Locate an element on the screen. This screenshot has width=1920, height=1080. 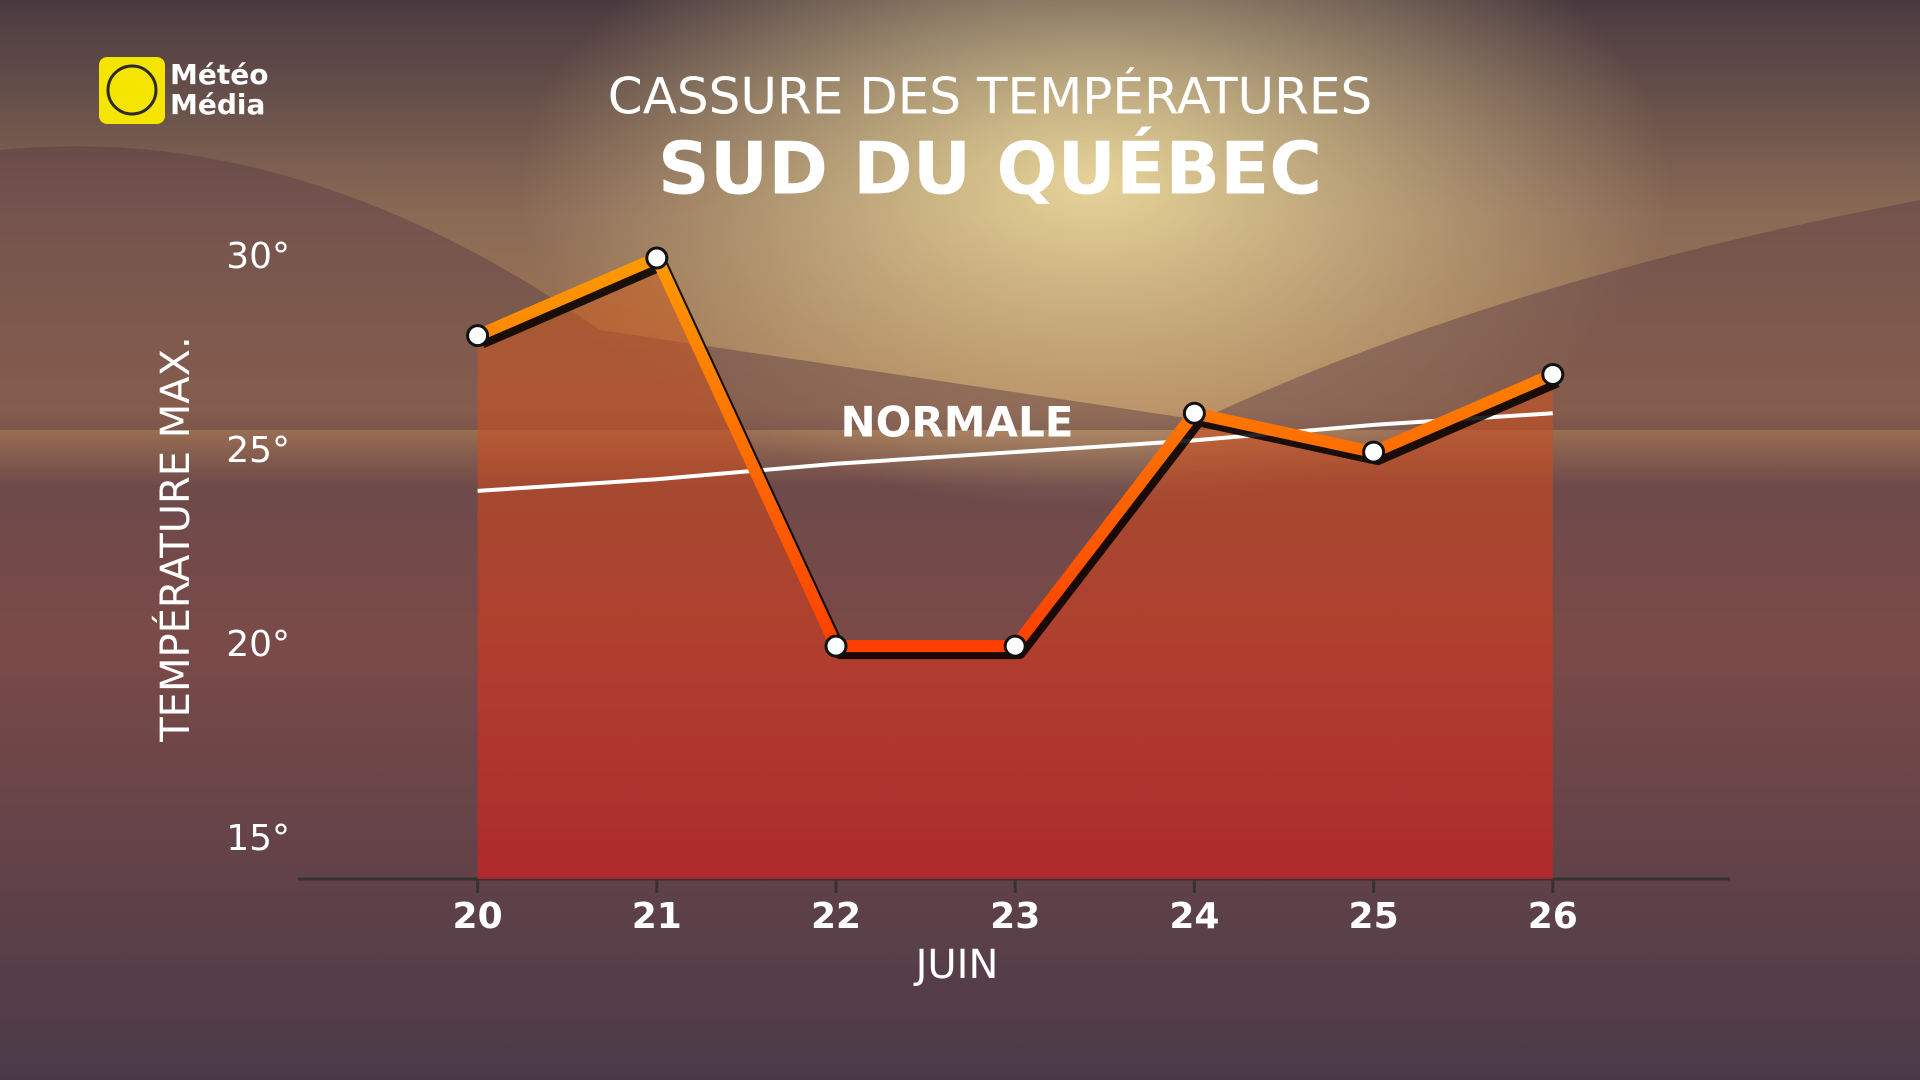
y-axis-label: TEMPÉRATURE MAX. is located at coordinates (175, 539).